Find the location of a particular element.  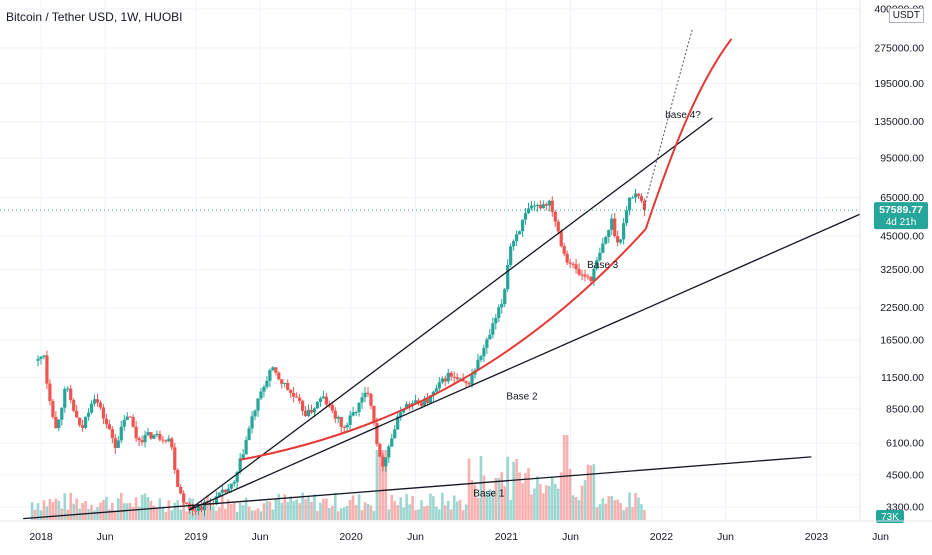

y-tick-label: 22500.00 is located at coordinates (902, 308).